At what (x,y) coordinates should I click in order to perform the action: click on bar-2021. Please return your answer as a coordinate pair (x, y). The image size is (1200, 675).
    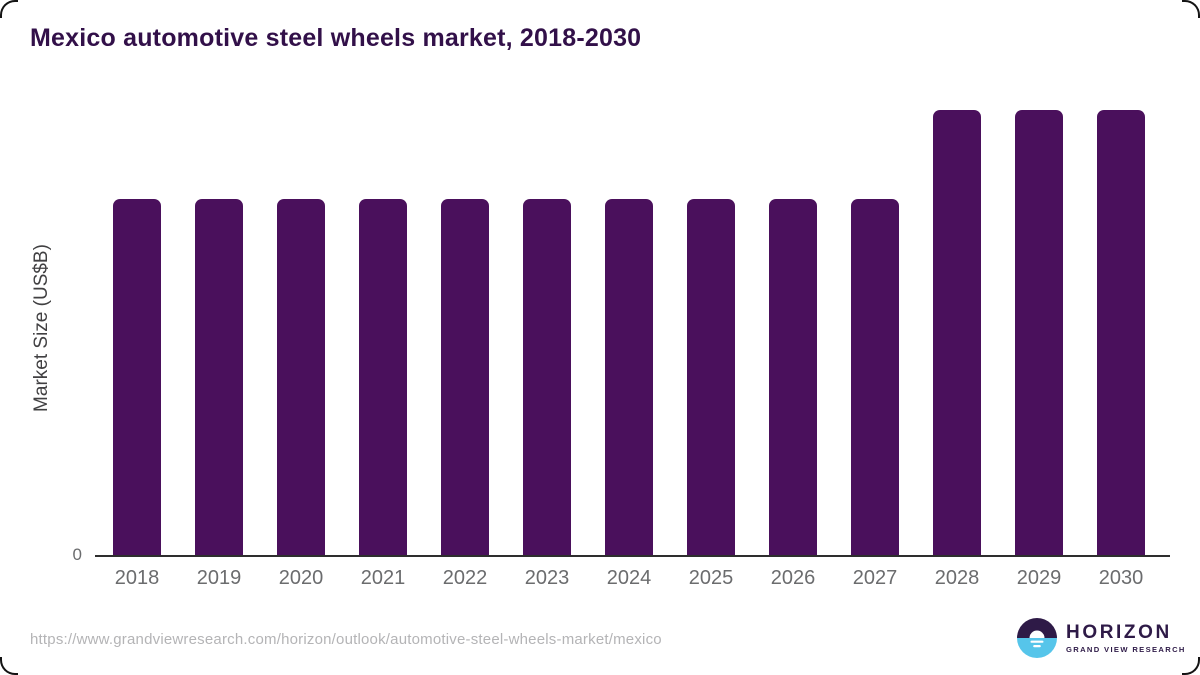
    Looking at the image, I should click on (383, 378).